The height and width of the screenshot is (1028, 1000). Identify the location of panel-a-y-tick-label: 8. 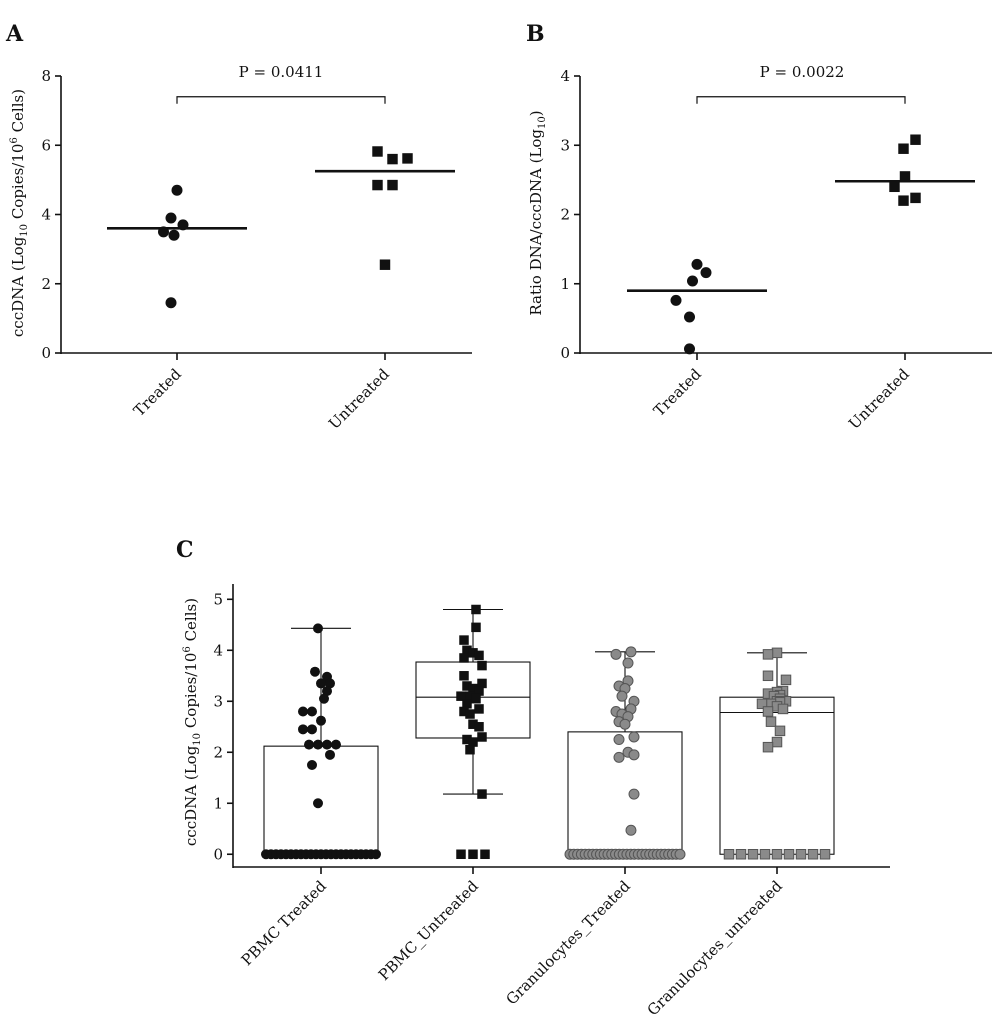
(46, 76).